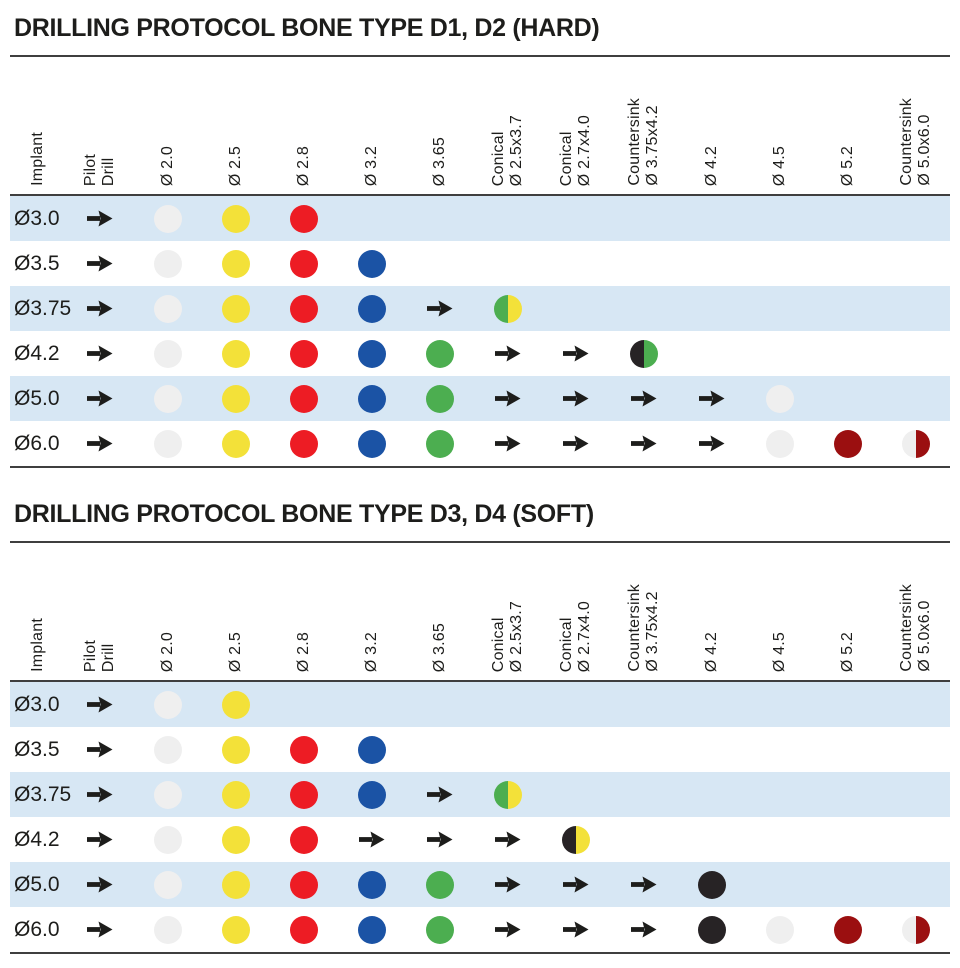 This screenshot has width=960, height=968. I want to click on column-header-label: Ø 3.2, so click(372, 651).